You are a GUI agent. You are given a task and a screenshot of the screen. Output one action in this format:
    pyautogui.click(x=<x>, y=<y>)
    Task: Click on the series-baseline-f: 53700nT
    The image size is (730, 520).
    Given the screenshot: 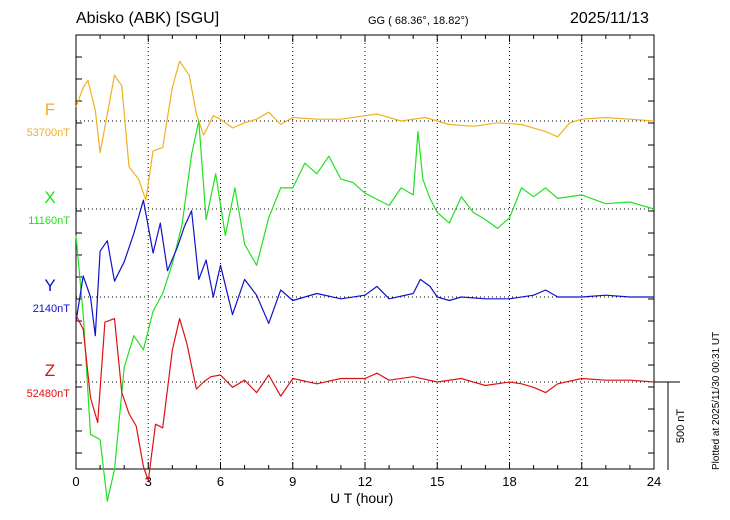 What is the action you would take?
    pyautogui.click(x=49, y=133)
    